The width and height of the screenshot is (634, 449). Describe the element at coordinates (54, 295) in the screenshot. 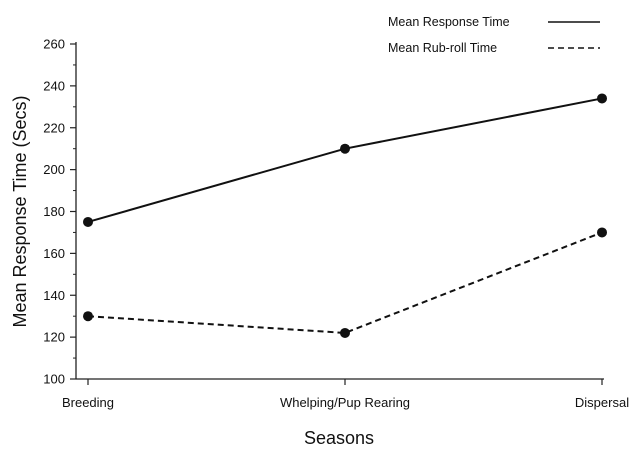

I see `y-tick-label: 140` at that location.